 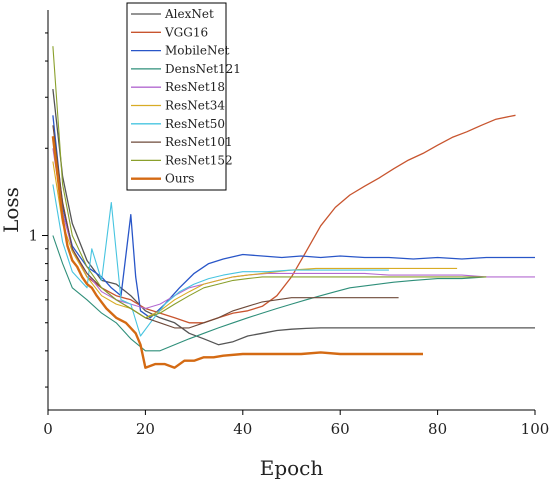 What do you see at coordinates (437, 429) in the screenshot?
I see `x-tick-label: 80` at bounding box center [437, 429].